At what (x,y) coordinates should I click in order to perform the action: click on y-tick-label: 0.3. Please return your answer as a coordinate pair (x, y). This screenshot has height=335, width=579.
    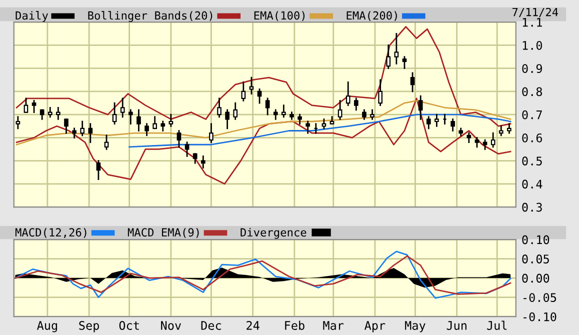
    Looking at the image, I should click on (532, 207).